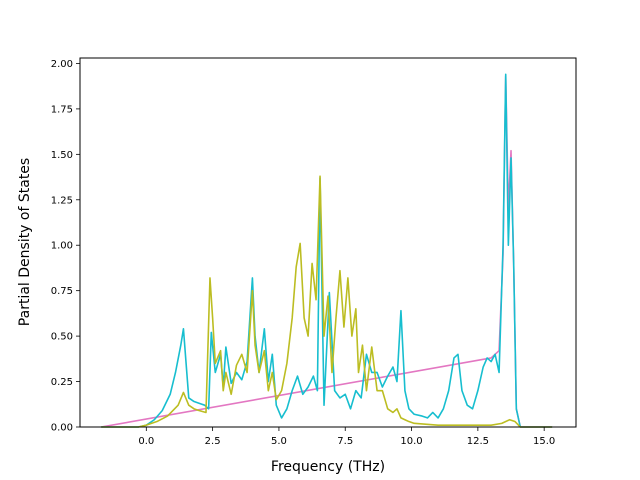  I want to click on y-tick-label: 2.00, so click(62, 64).